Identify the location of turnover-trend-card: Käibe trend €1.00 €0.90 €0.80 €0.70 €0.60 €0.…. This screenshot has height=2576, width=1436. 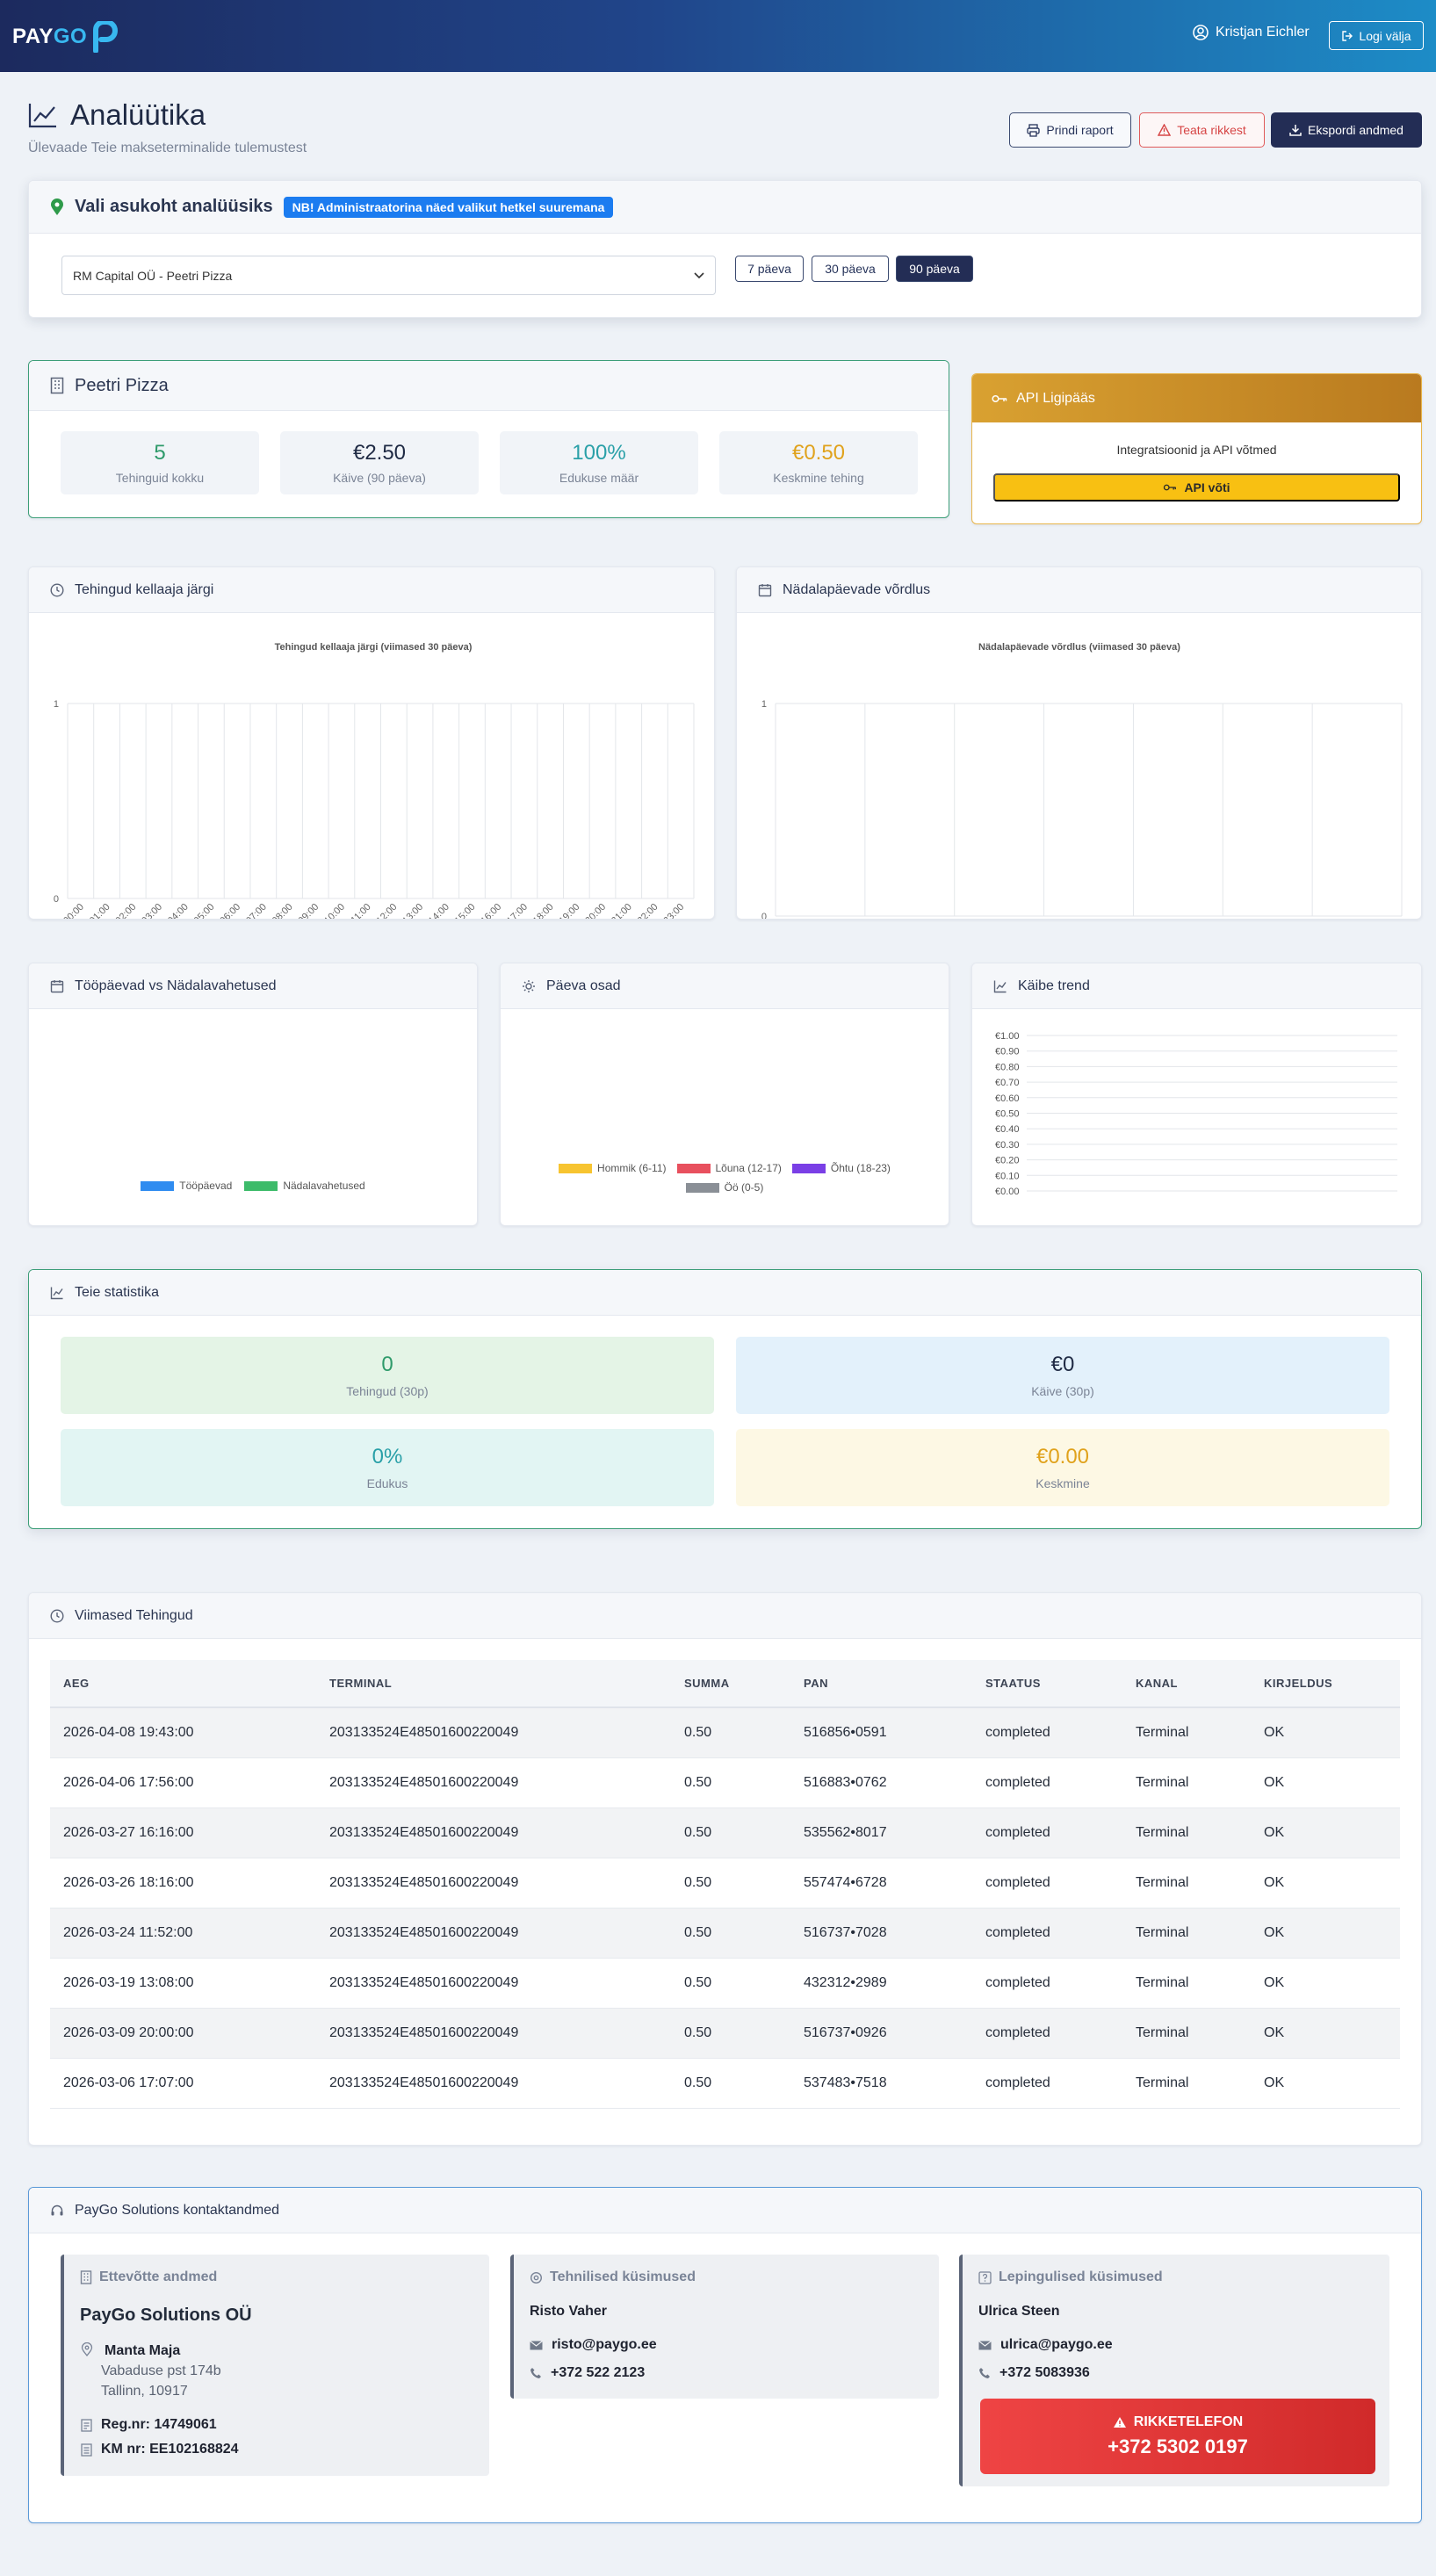
(1196, 1094).